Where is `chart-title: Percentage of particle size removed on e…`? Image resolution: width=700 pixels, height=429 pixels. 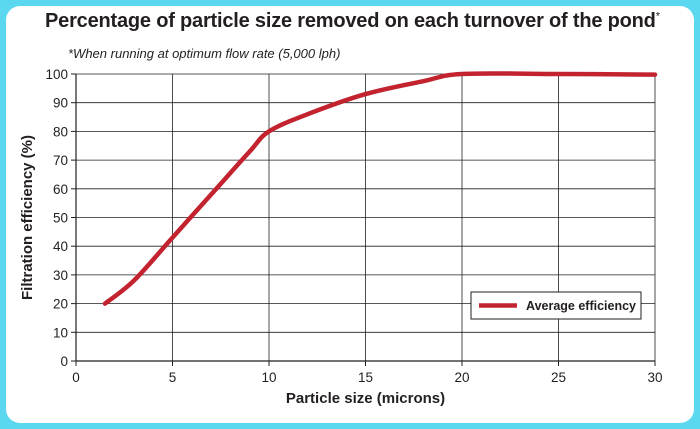 chart-title: Percentage of particle size removed on e… is located at coordinates (352, 21).